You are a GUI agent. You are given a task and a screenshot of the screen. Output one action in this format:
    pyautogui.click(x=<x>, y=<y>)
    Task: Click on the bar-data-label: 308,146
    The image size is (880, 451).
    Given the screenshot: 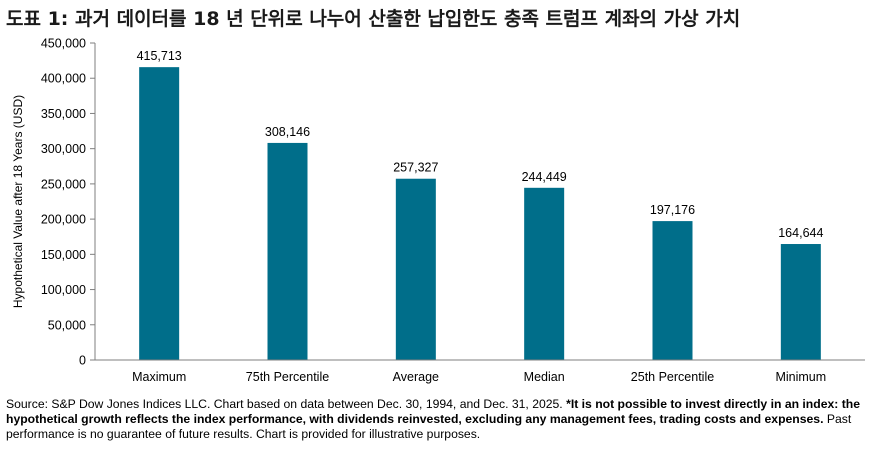 What is the action you would take?
    pyautogui.click(x=287, y=132)
    